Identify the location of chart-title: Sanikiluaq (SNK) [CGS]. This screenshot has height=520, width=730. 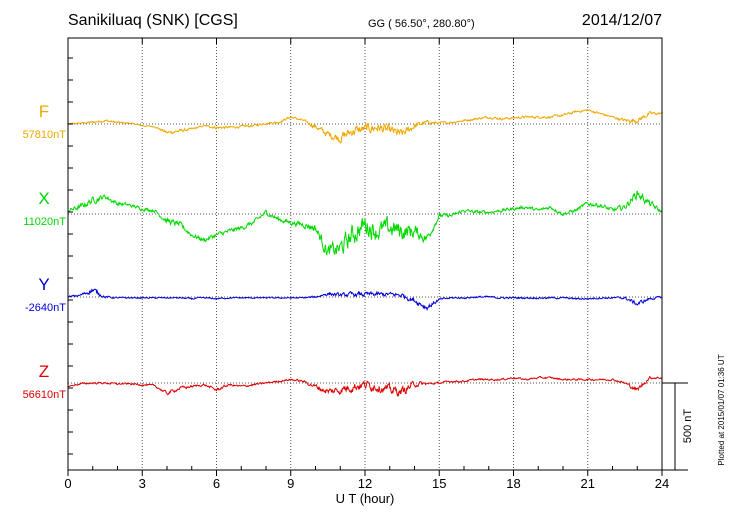
(153, 20).